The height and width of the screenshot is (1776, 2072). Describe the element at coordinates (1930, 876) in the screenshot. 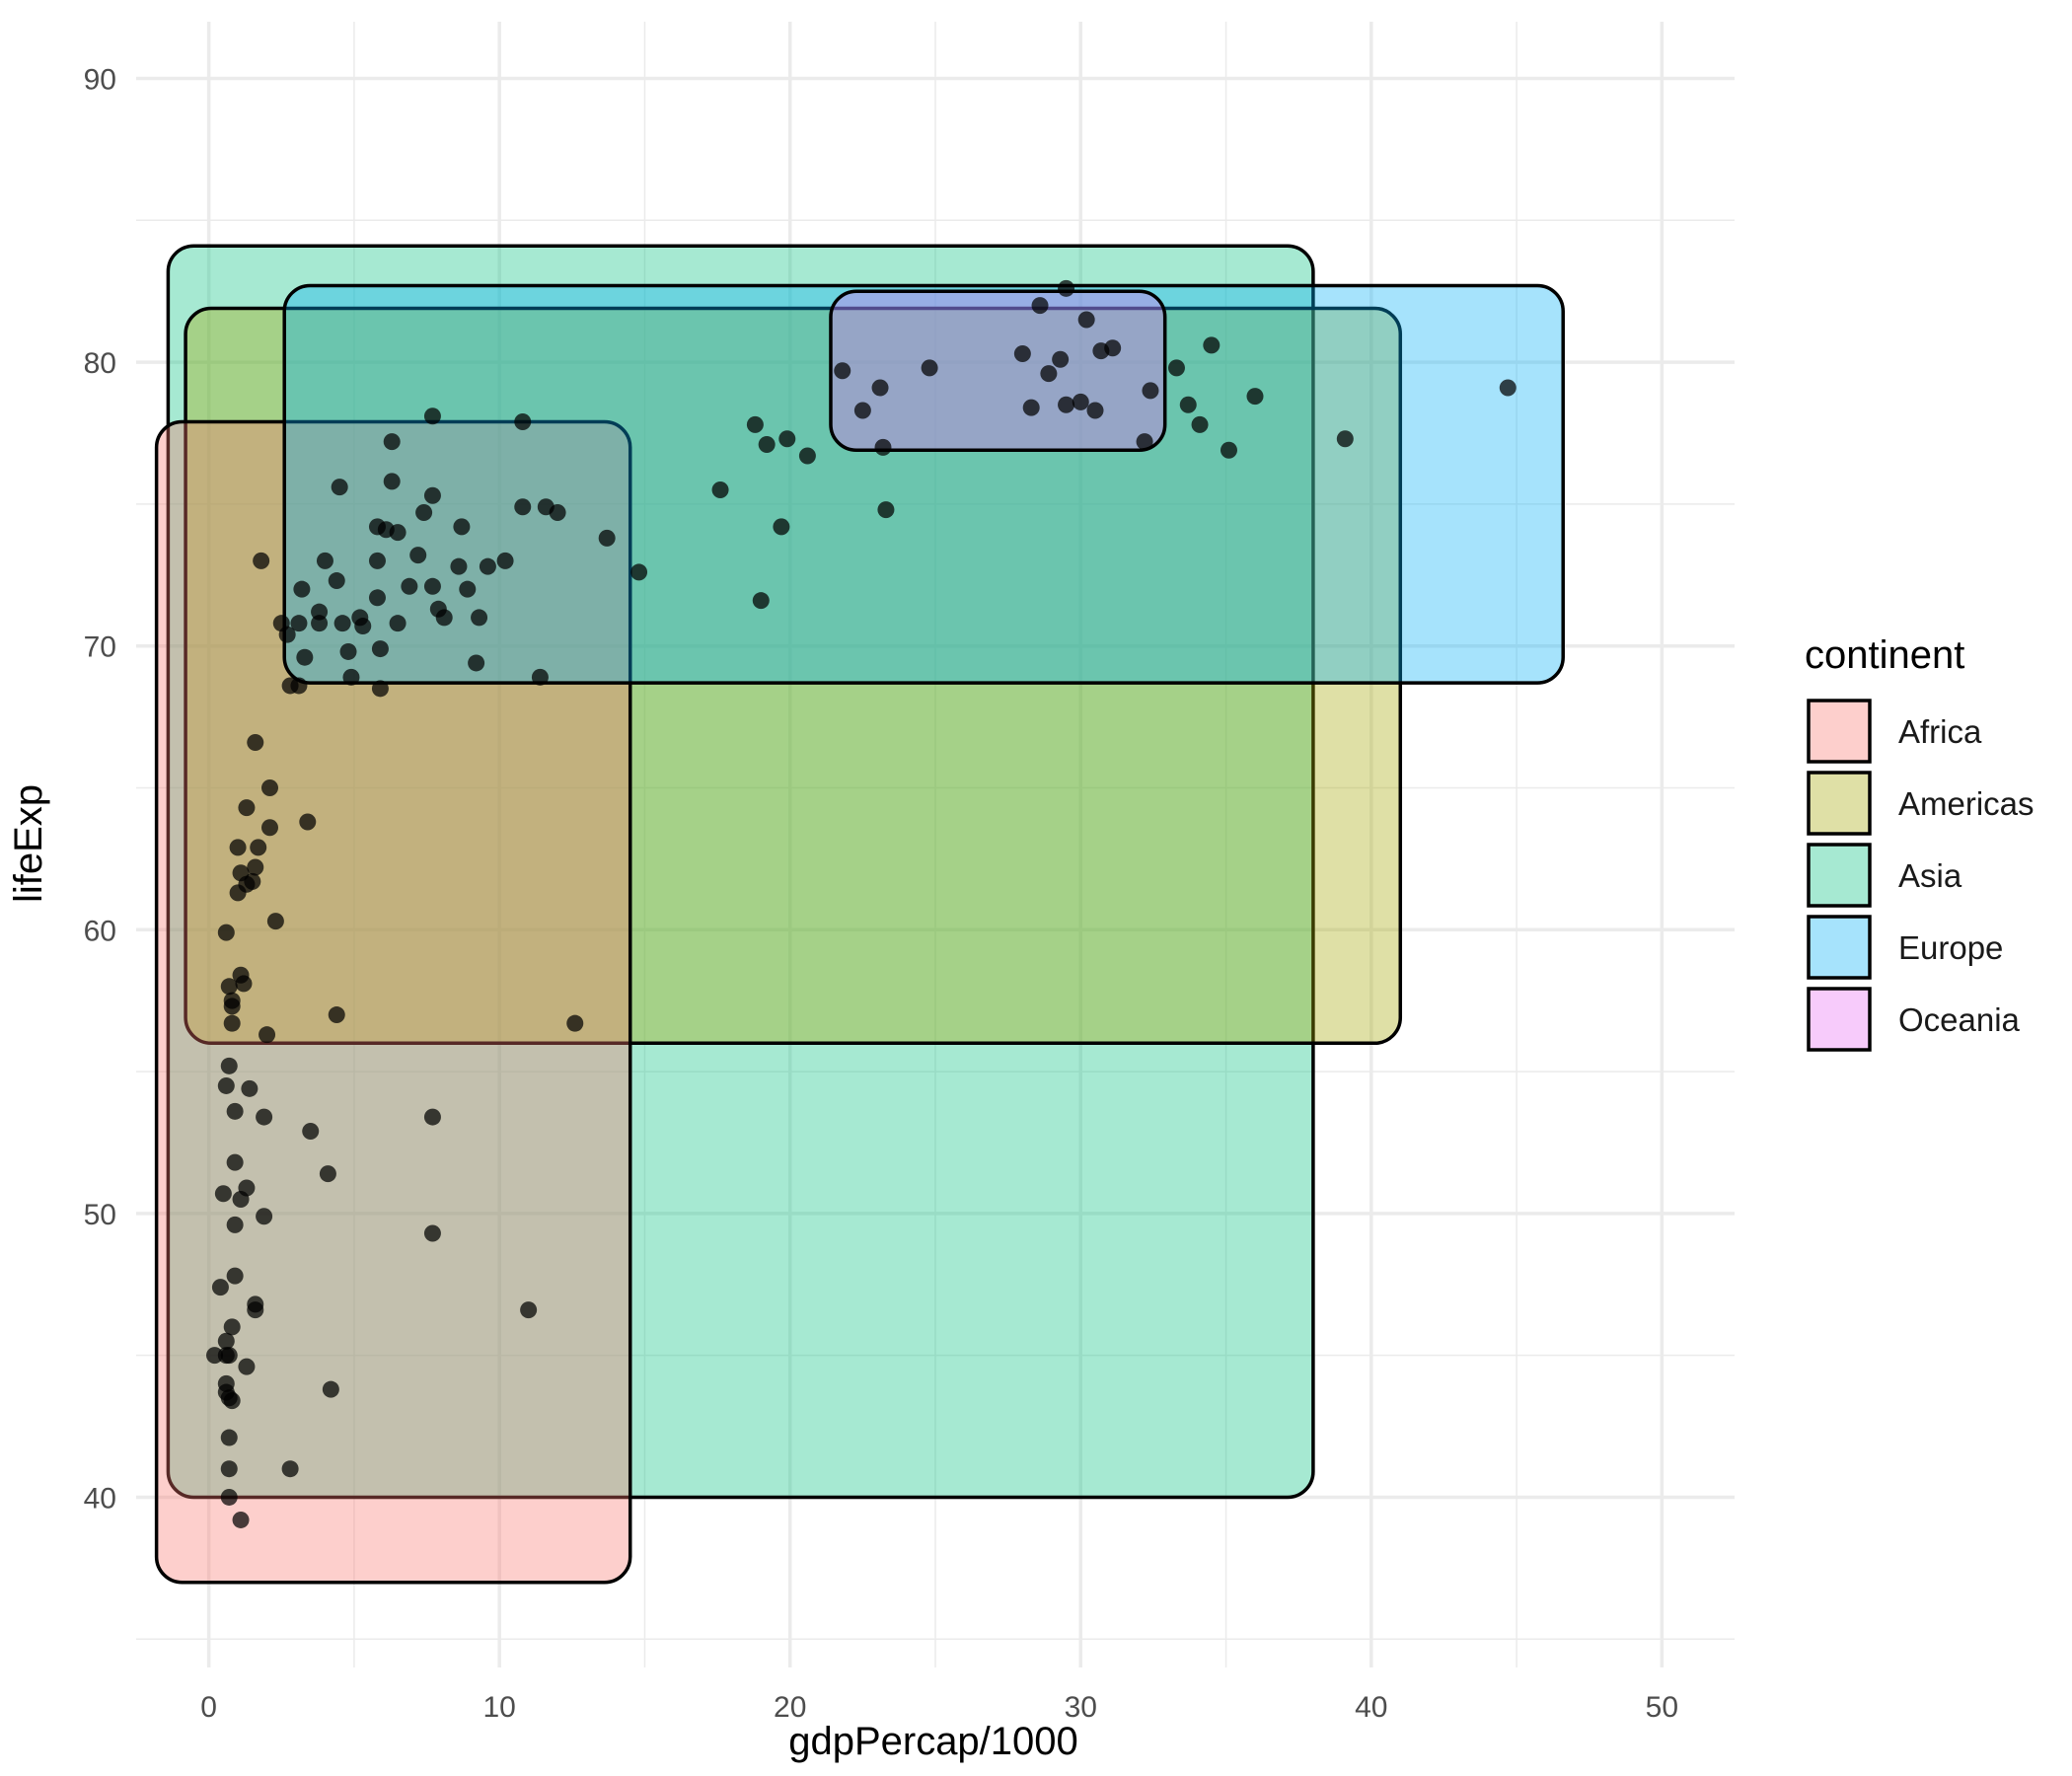

I see `legend-label-asia: Asia` at that location.